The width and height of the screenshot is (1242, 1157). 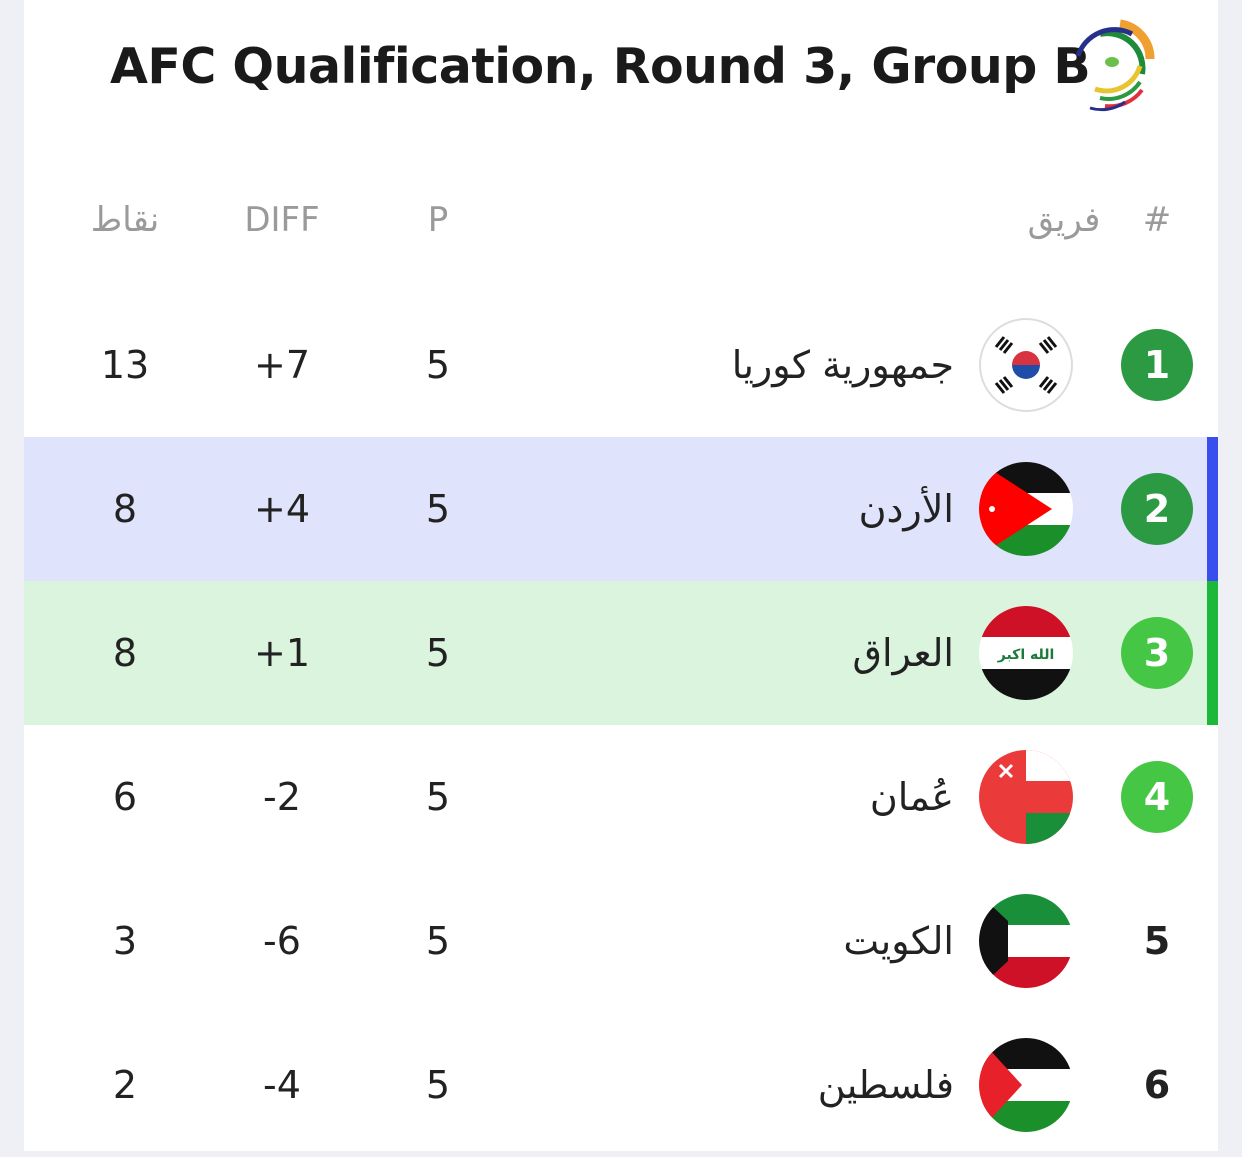 I want to click on table-row: 8 +4 5 الأردن 2, so click(x=621, y=509).